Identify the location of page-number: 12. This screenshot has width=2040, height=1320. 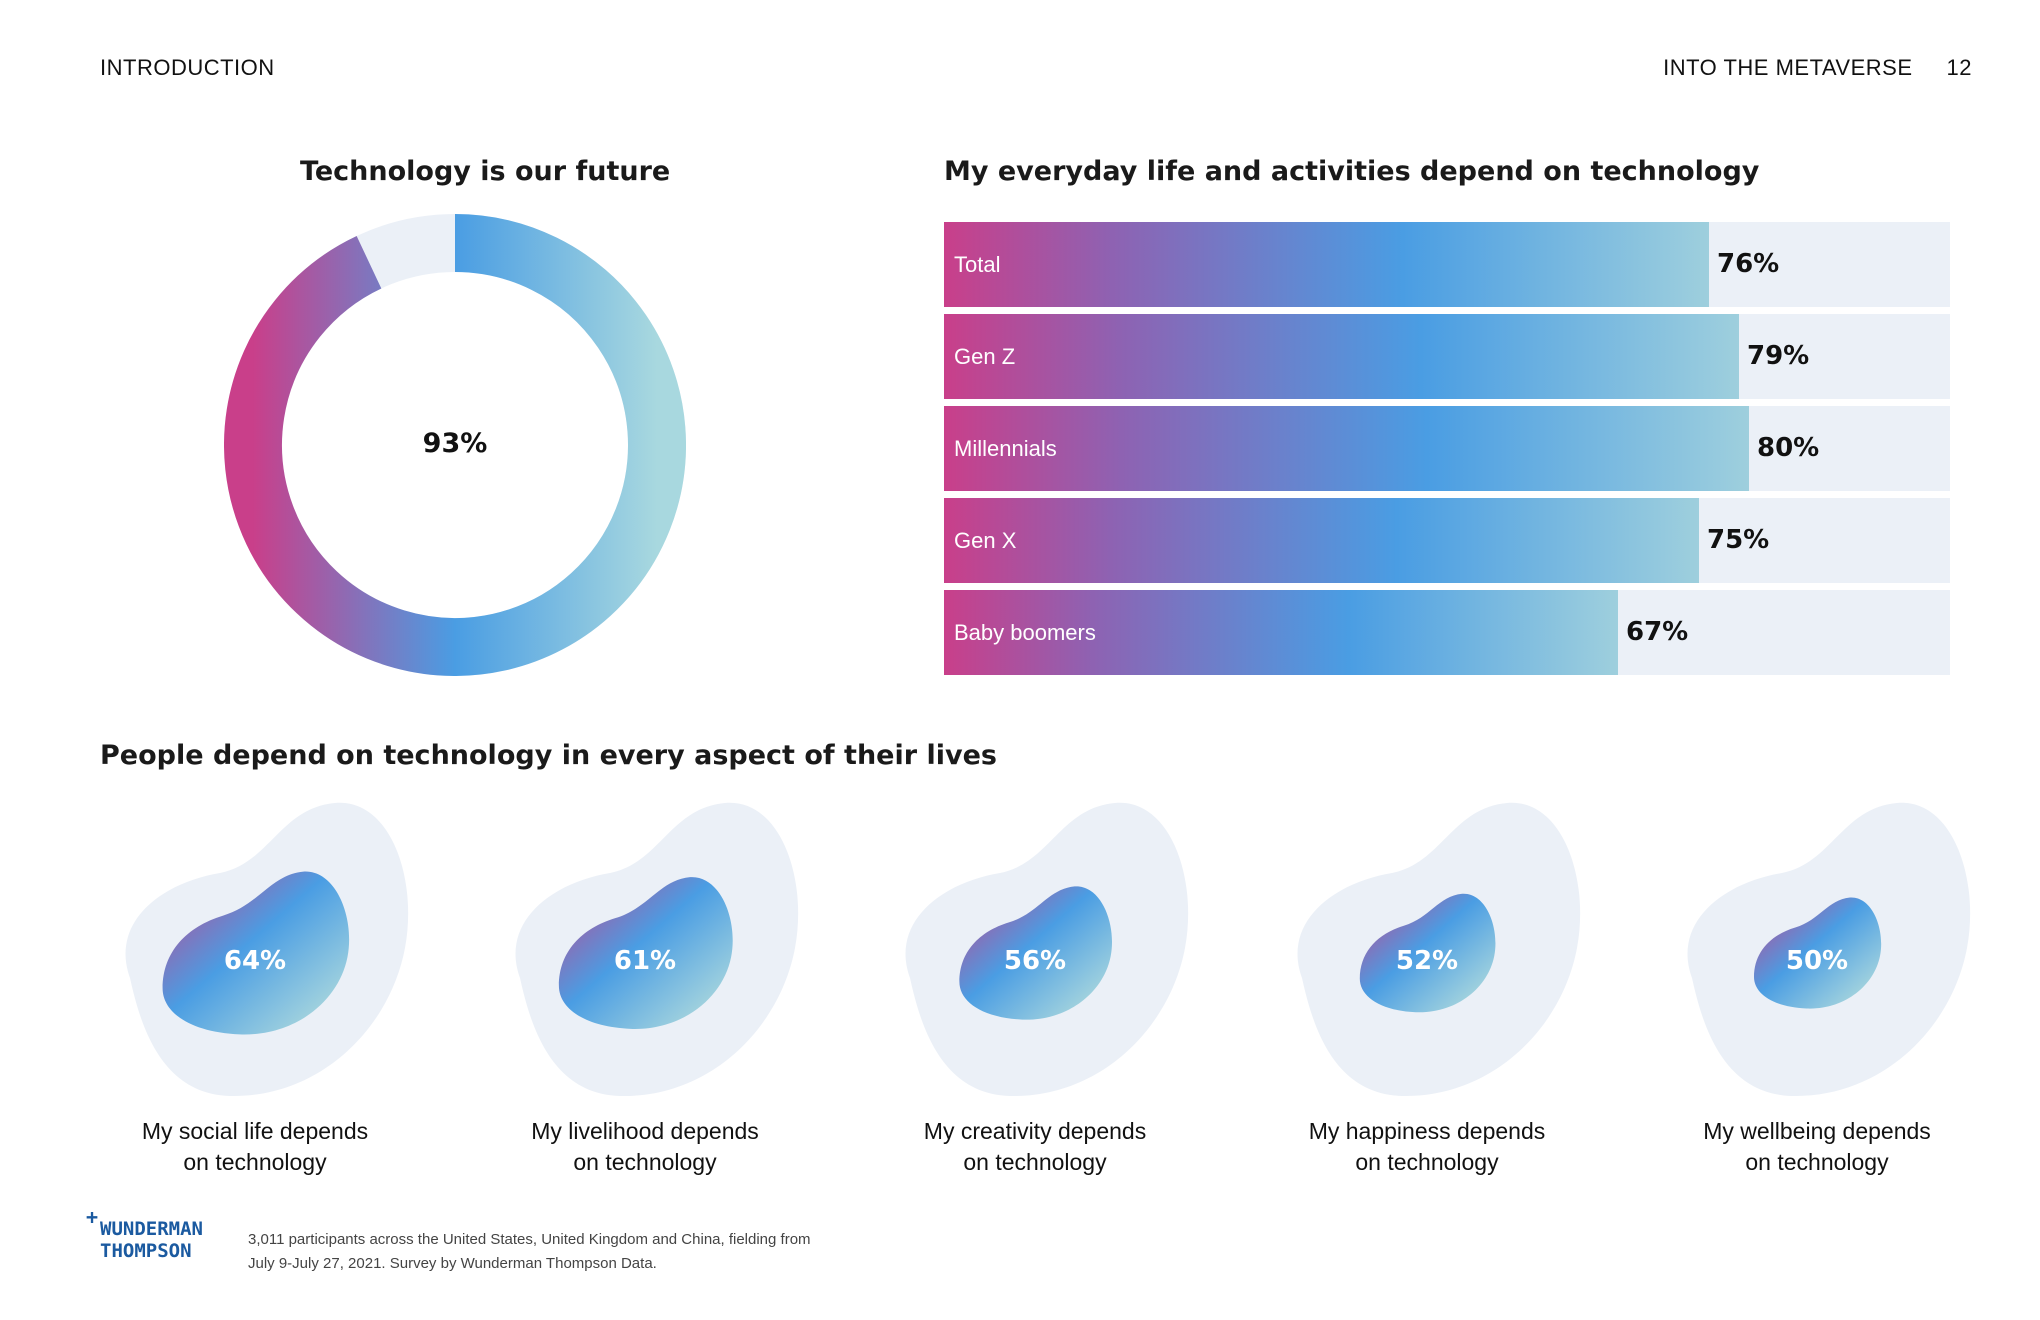
(1959, 67).